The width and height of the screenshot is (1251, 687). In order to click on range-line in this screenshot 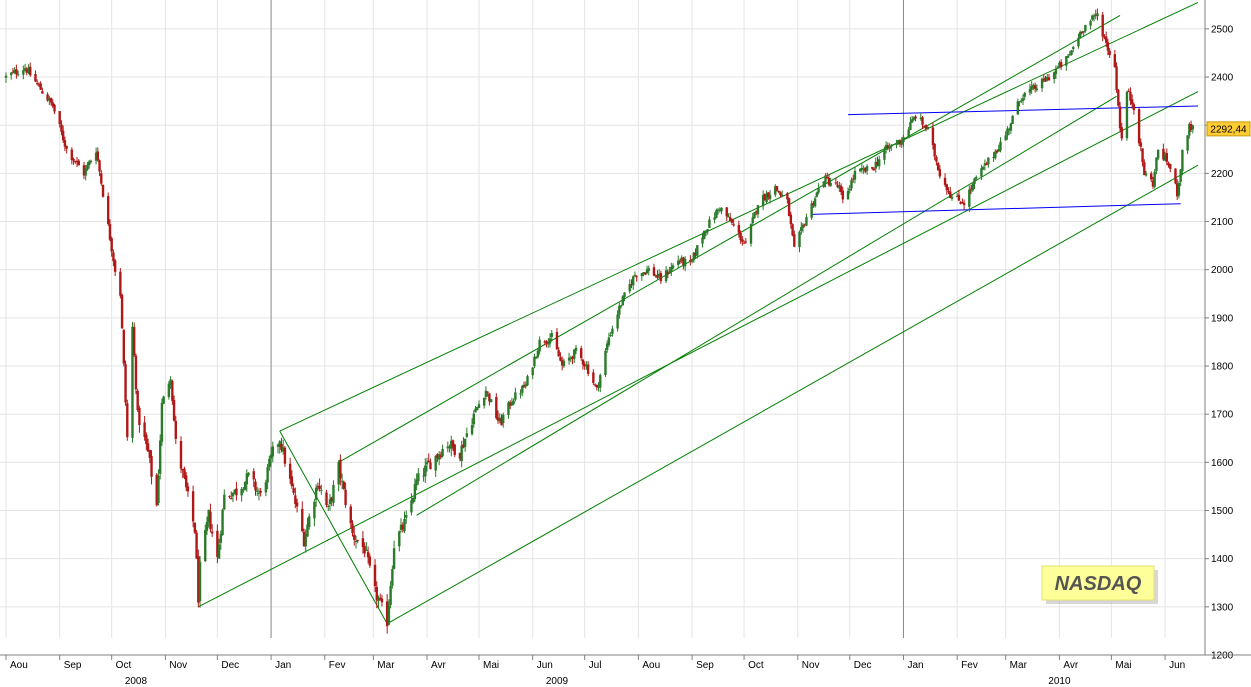, I will do `click(996, 209)`.